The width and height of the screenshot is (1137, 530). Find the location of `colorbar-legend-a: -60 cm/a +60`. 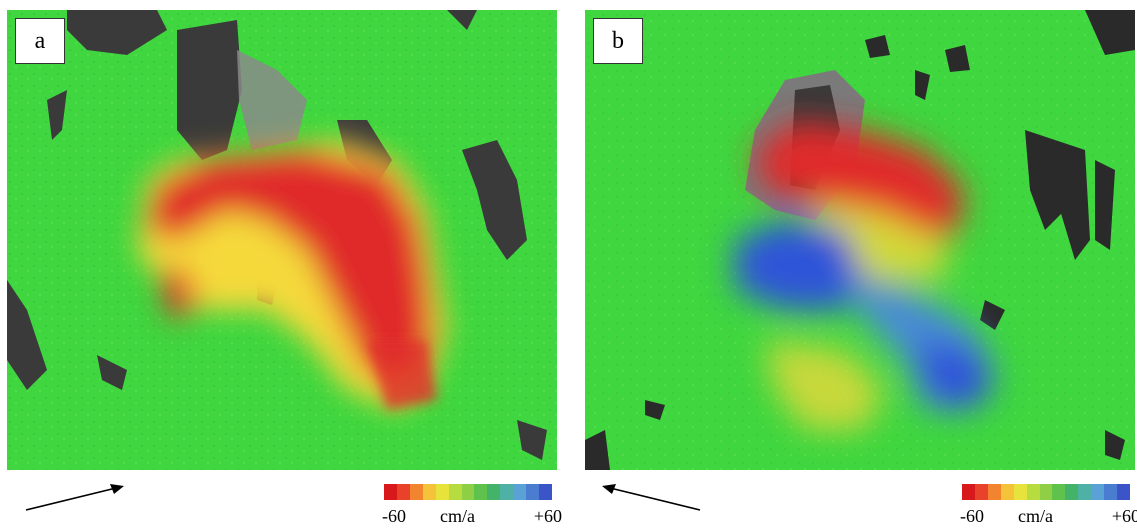

colorbar-legend-a: -60 cm/a +60 is located at coordinates (472, 506).